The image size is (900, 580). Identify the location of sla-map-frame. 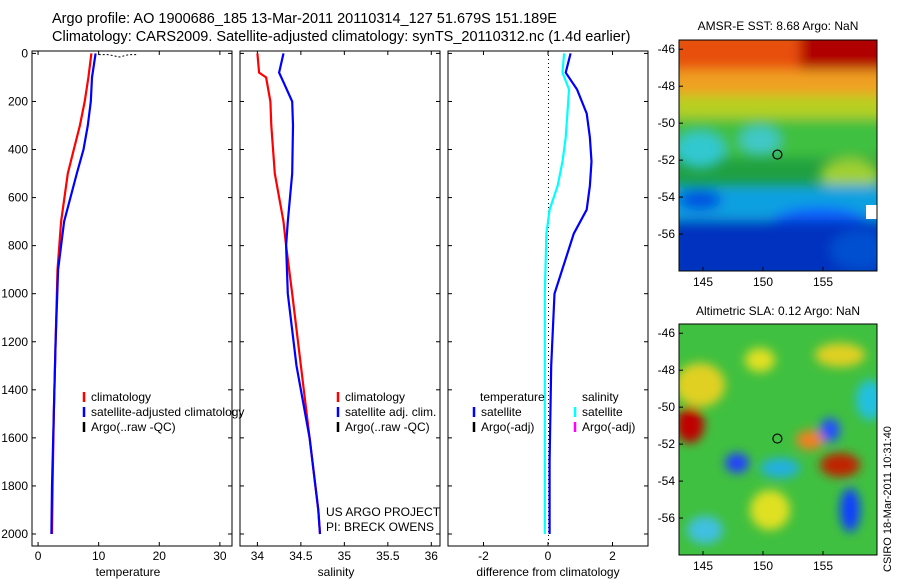
(778, 439).